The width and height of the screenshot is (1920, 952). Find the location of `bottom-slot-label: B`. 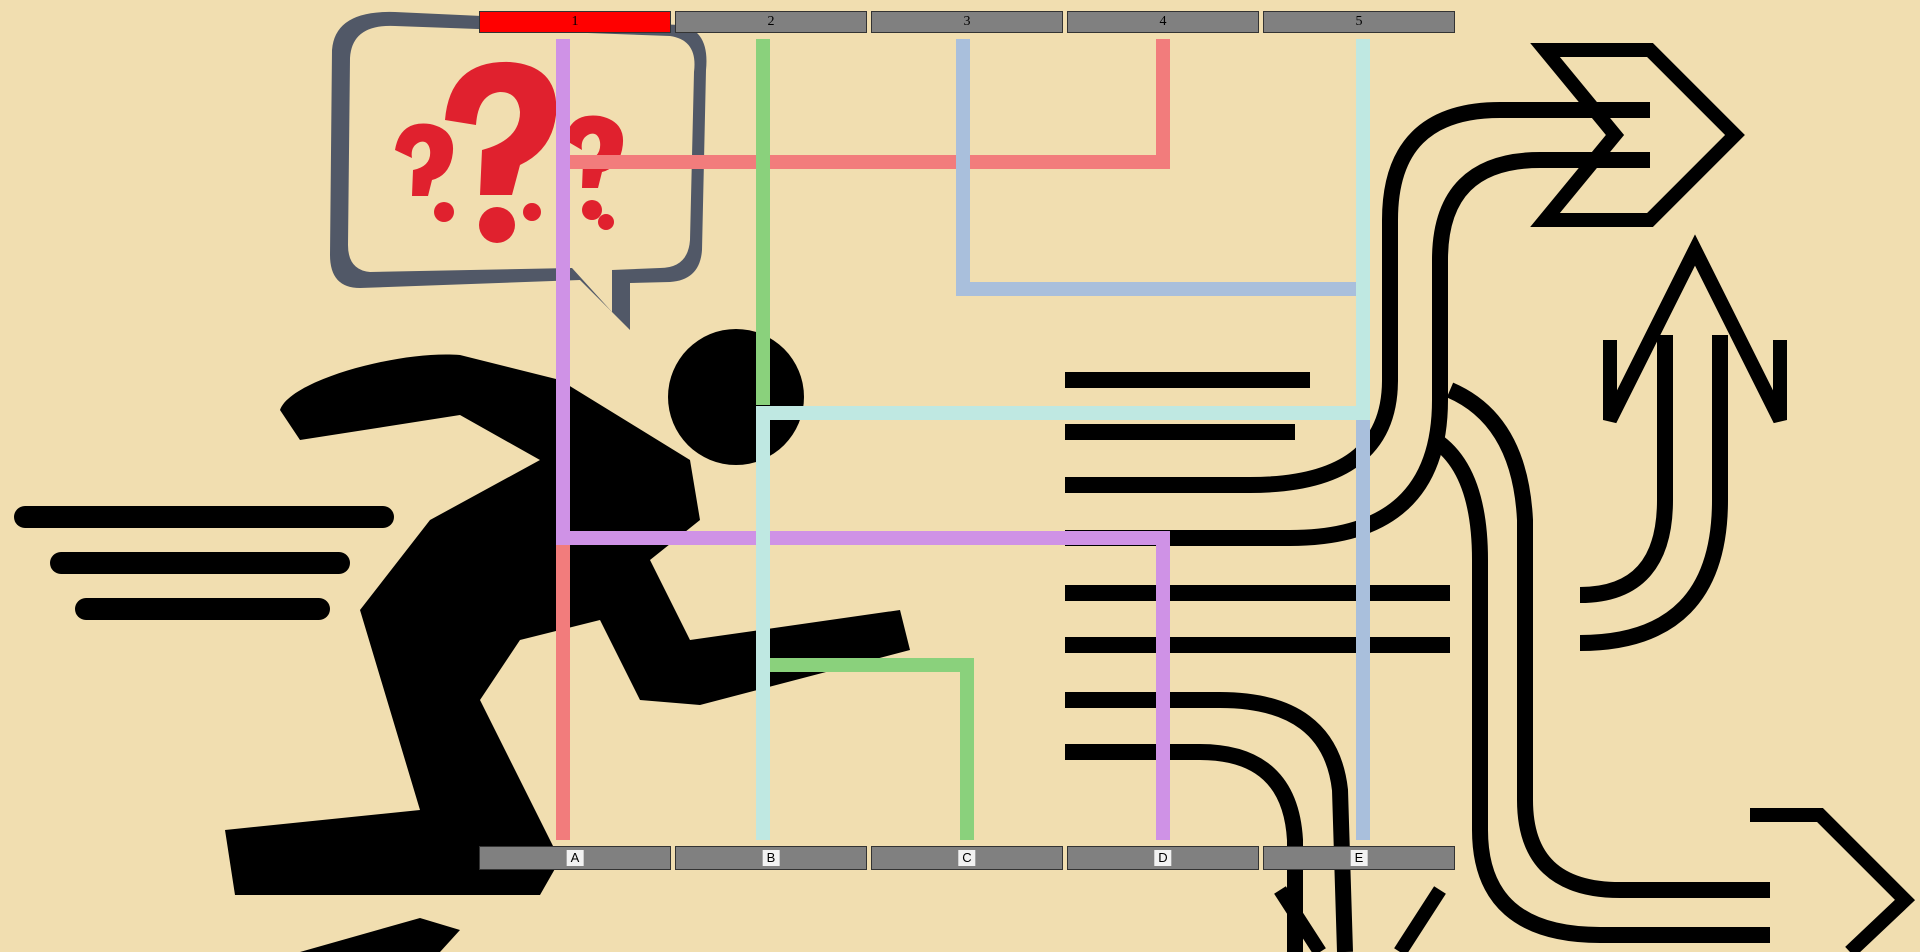

bottom-slot-label: B is located at coordinates (771, 858).